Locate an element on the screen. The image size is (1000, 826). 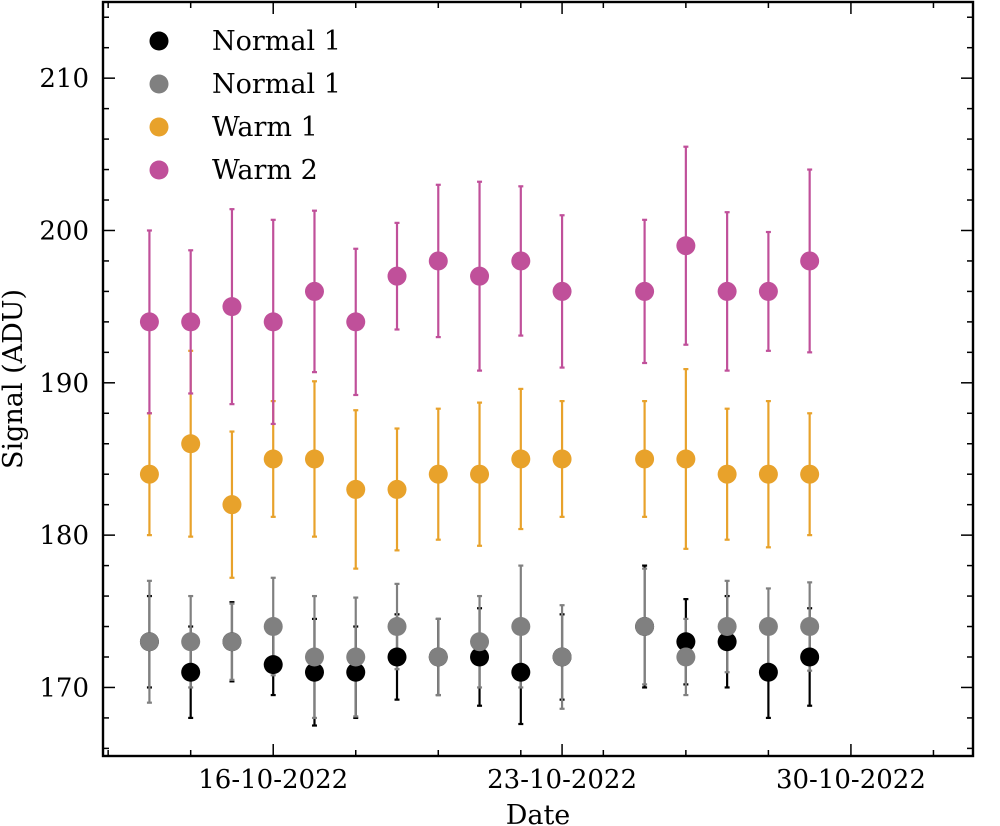
y-tick-label: 170 is located at coordinates (64, 688).